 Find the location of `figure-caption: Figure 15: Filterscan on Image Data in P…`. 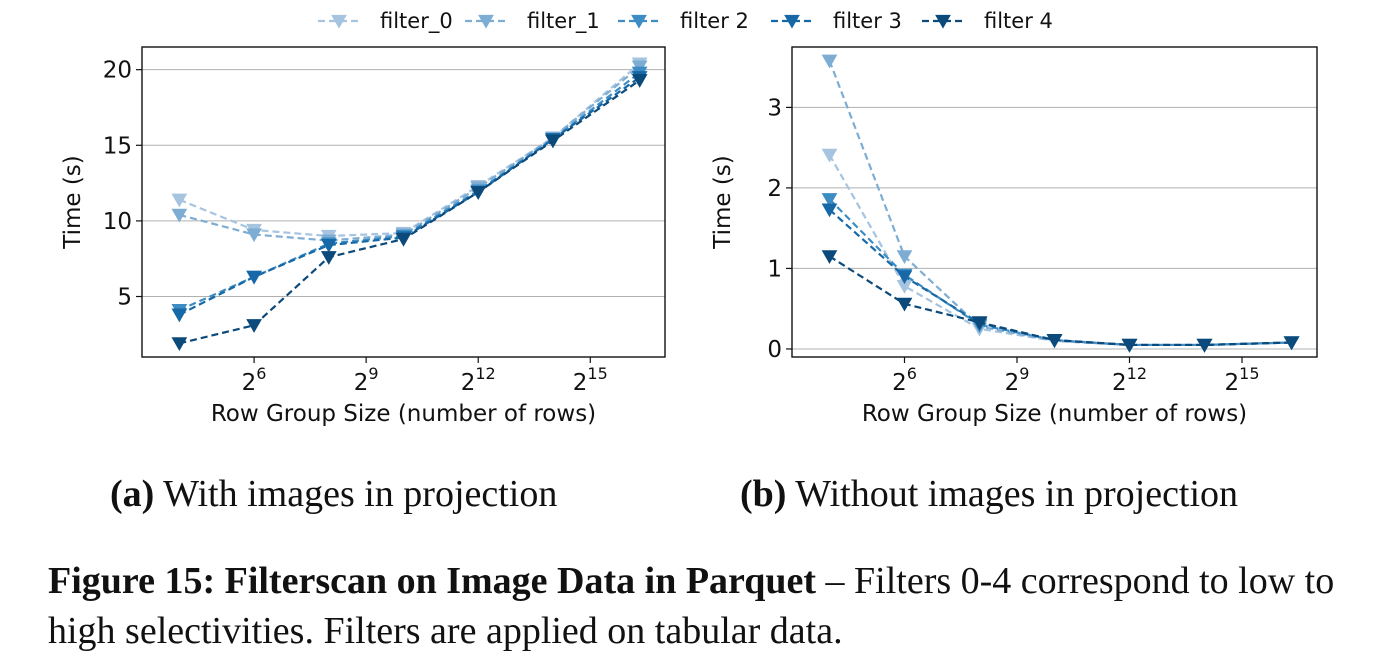

figure-caption: Figure 15: Filterscan on Image Data in P… is located at coordinates (708, 606).